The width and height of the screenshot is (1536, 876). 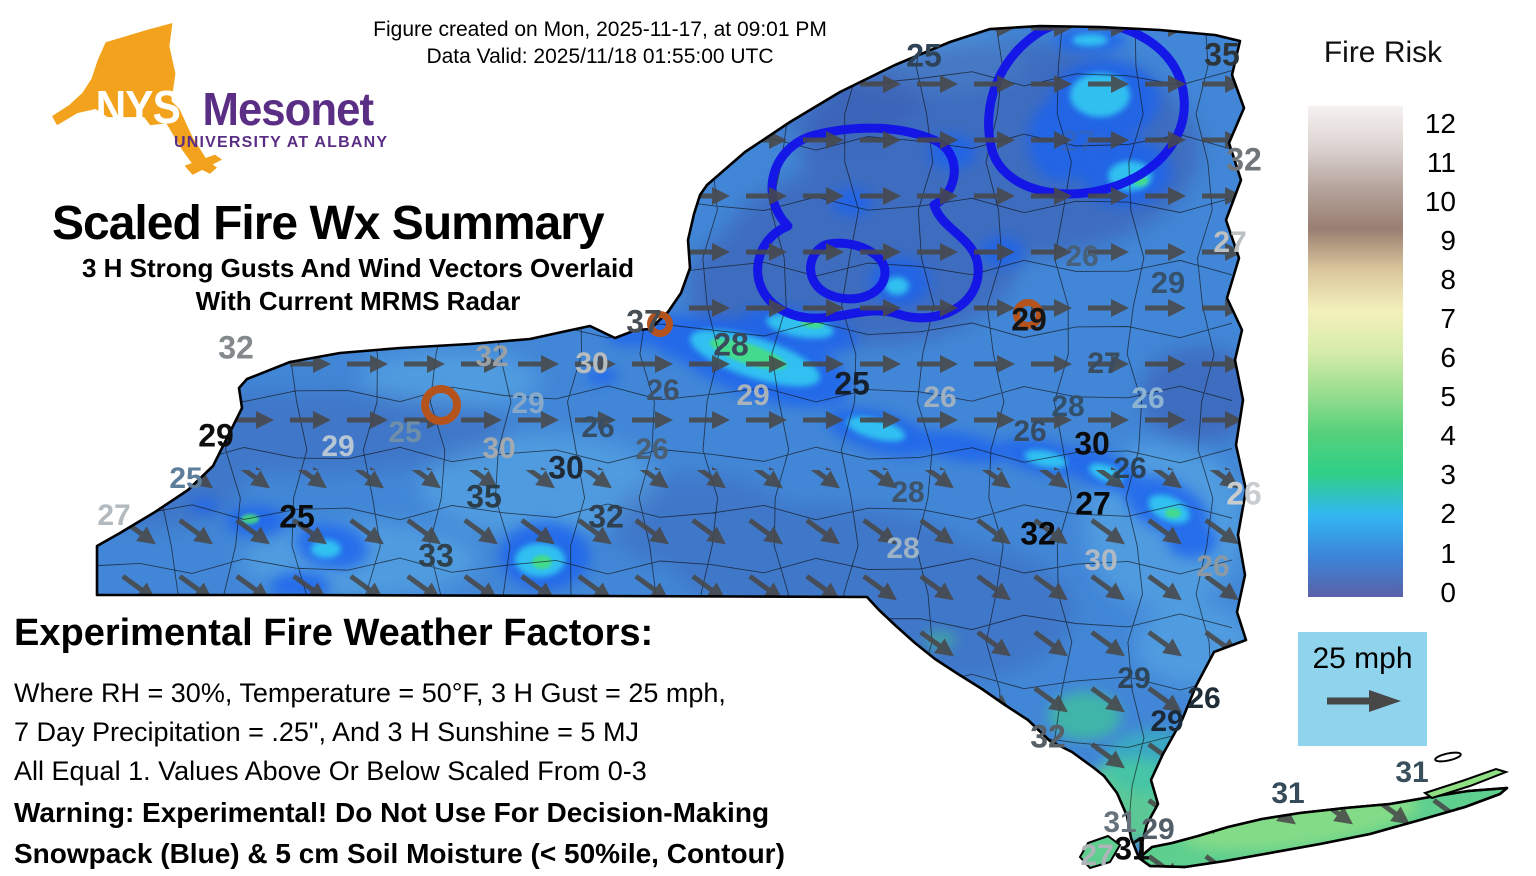 I want to click on legend-tick-label: 3, so click(x=1448, y=475).